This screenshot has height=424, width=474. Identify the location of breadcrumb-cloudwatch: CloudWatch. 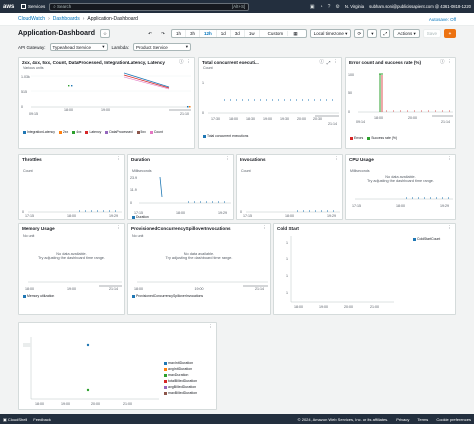
(32, 19).